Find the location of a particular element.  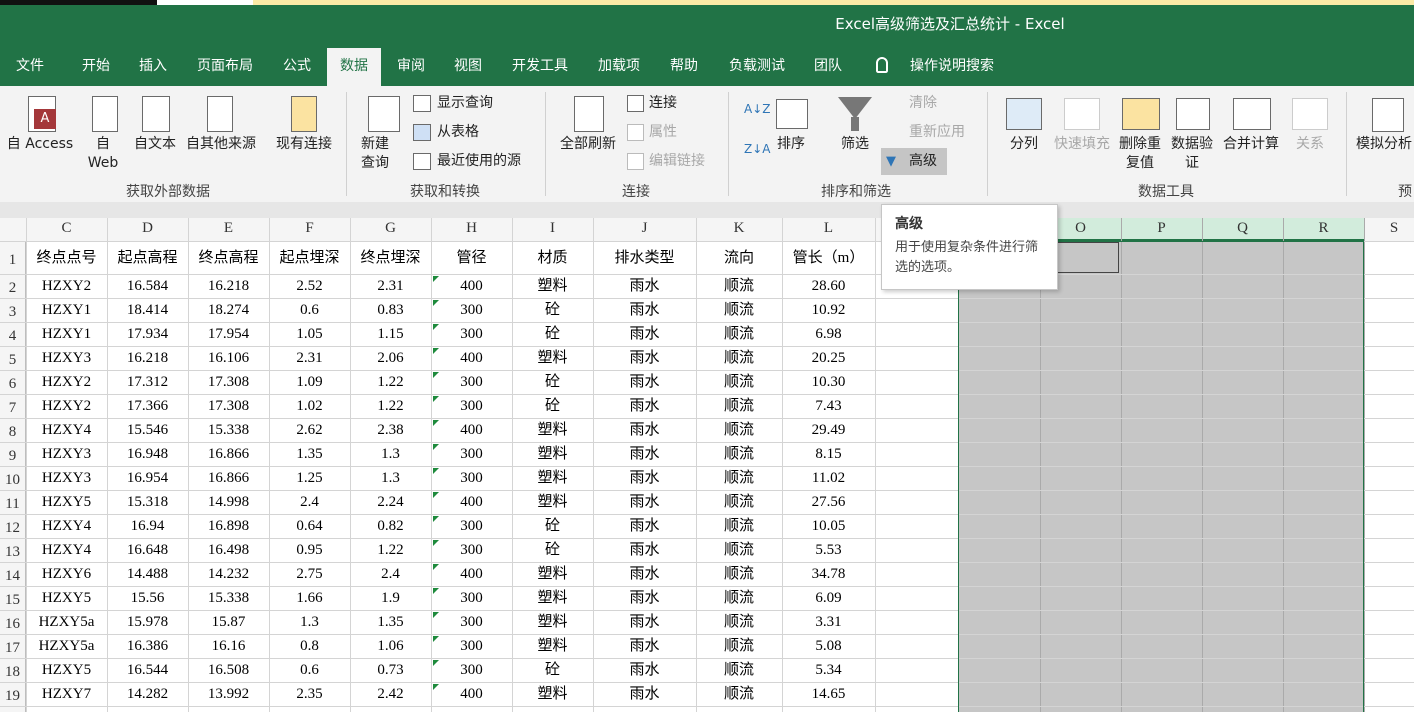

tab: 插入 is located at coordinates (153, 66).